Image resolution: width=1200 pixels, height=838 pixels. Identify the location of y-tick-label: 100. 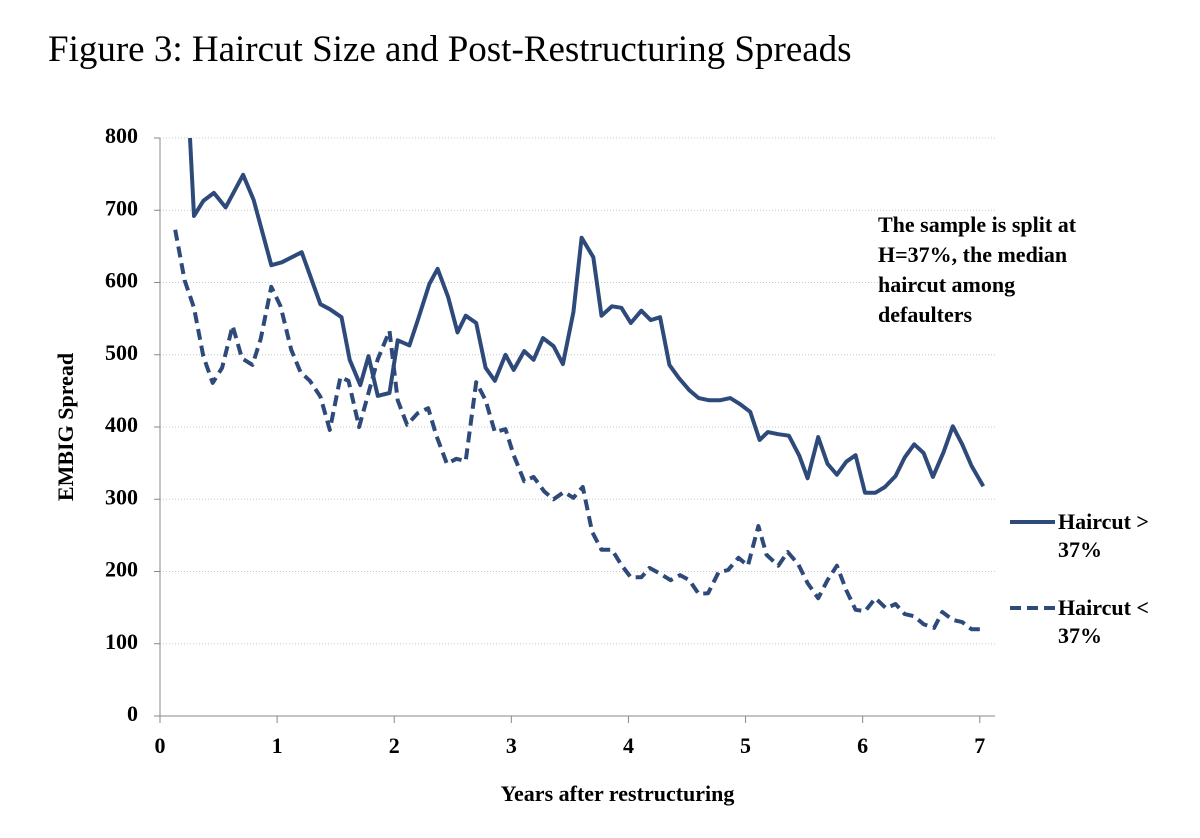
(121, 641).